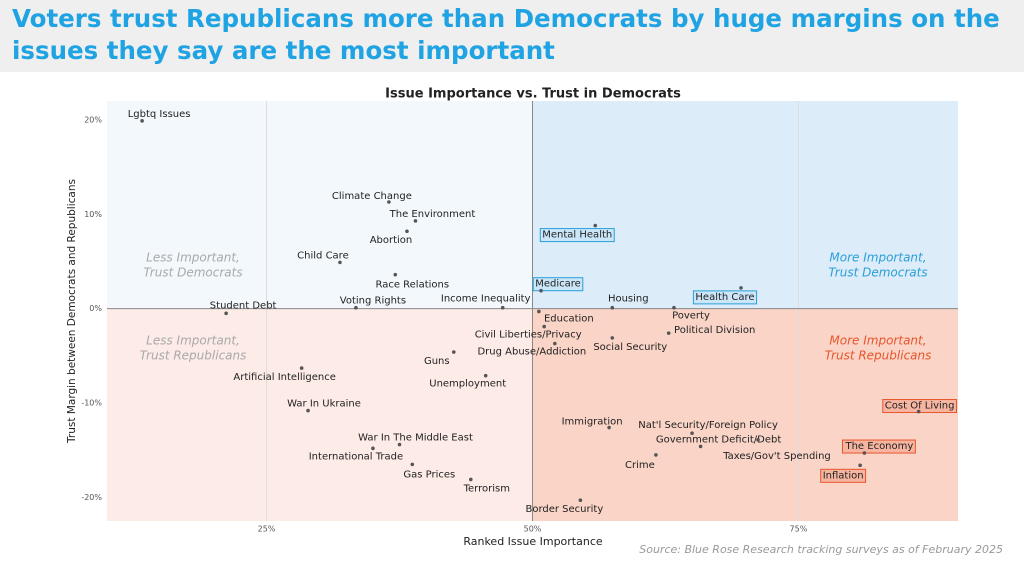  Describe the element at coordinates (412, 285) in the screenshot. I see `point-label: Race Relations` at that location.